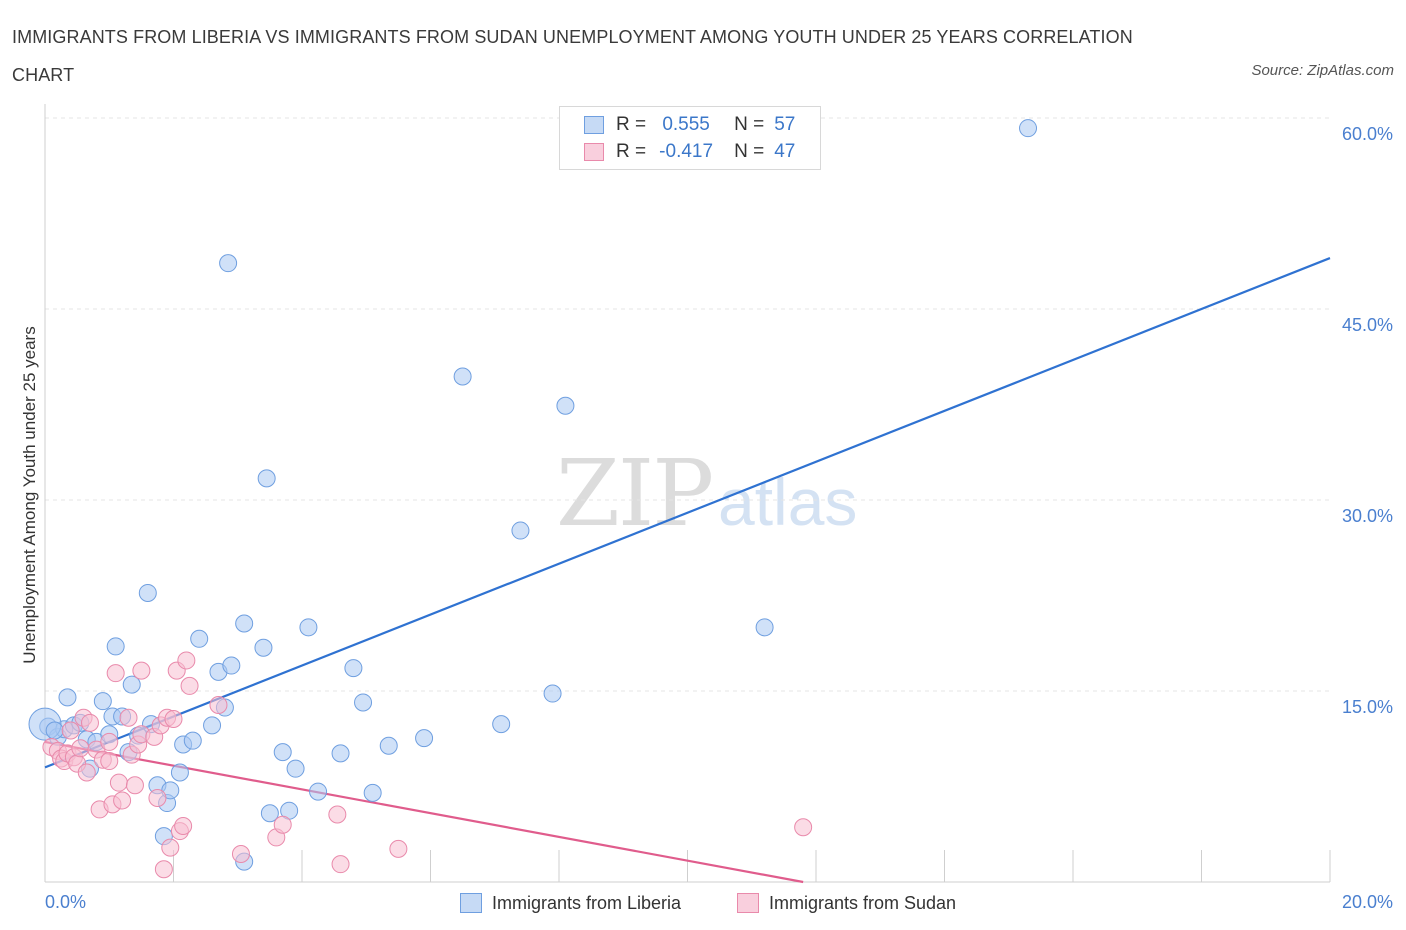  Describe the element at coordinates (1367, 134) in the screenshot. I see `y-tick-label: 60.0%` at that location.